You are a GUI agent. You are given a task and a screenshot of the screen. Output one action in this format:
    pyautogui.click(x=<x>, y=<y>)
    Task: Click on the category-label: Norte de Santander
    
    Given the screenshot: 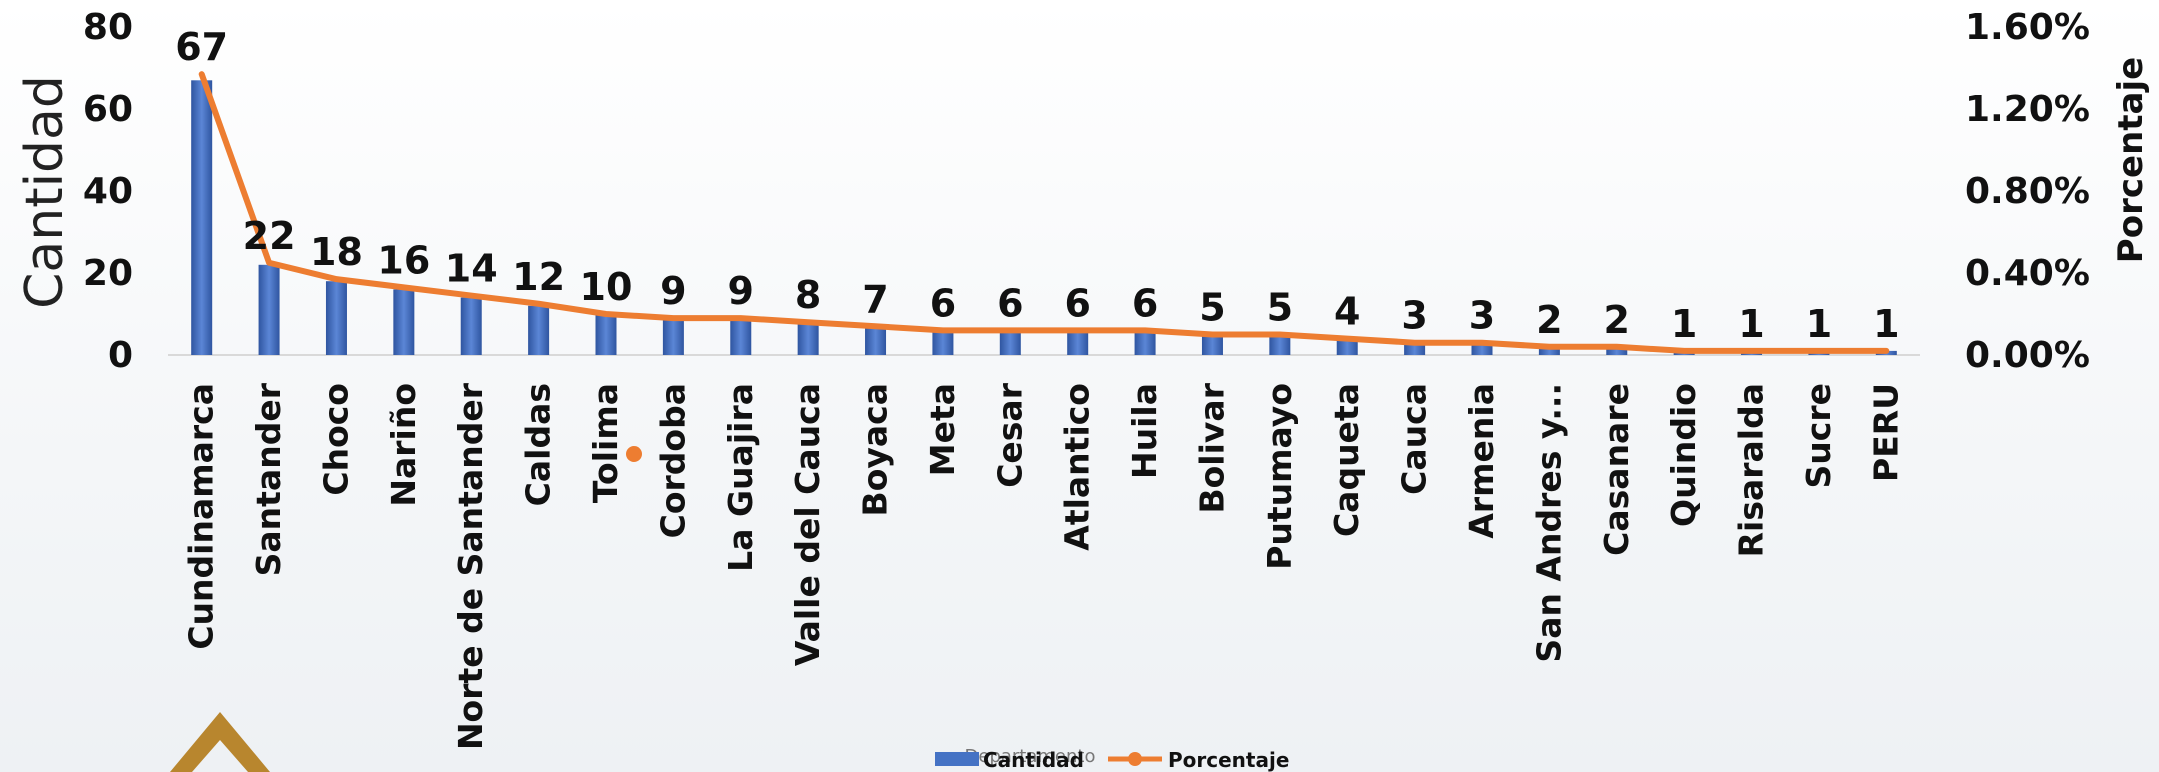 What is the action you would take?
    pyautogui.click(x=470, y=566)
    